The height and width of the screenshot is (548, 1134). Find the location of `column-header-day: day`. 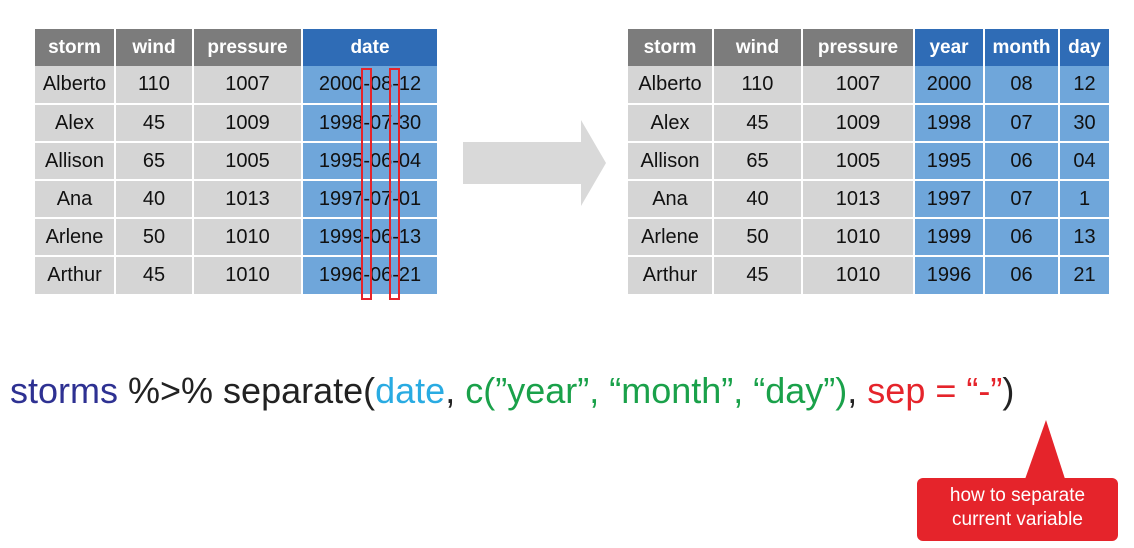

column-header-day: day is located at coordinates (1084, 47).